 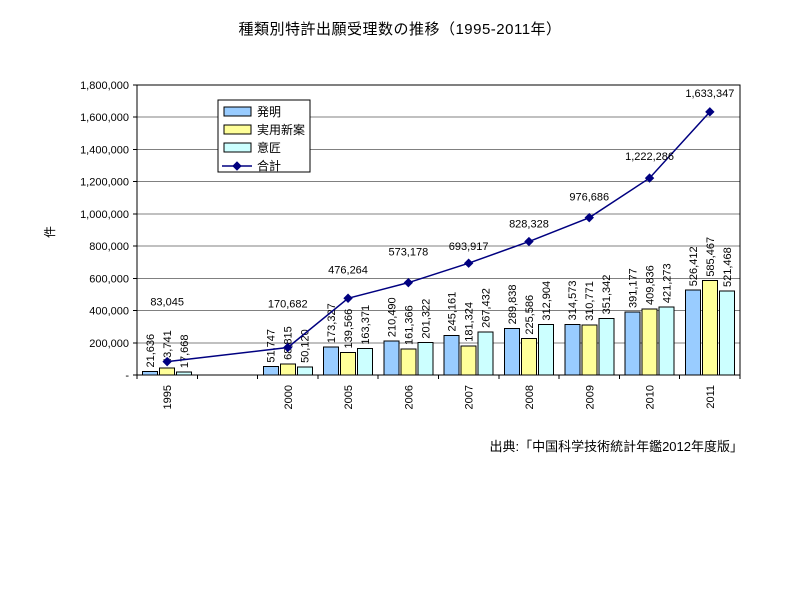 I want to click on bar-value-label: 351,342, so click(x=607, y=295).